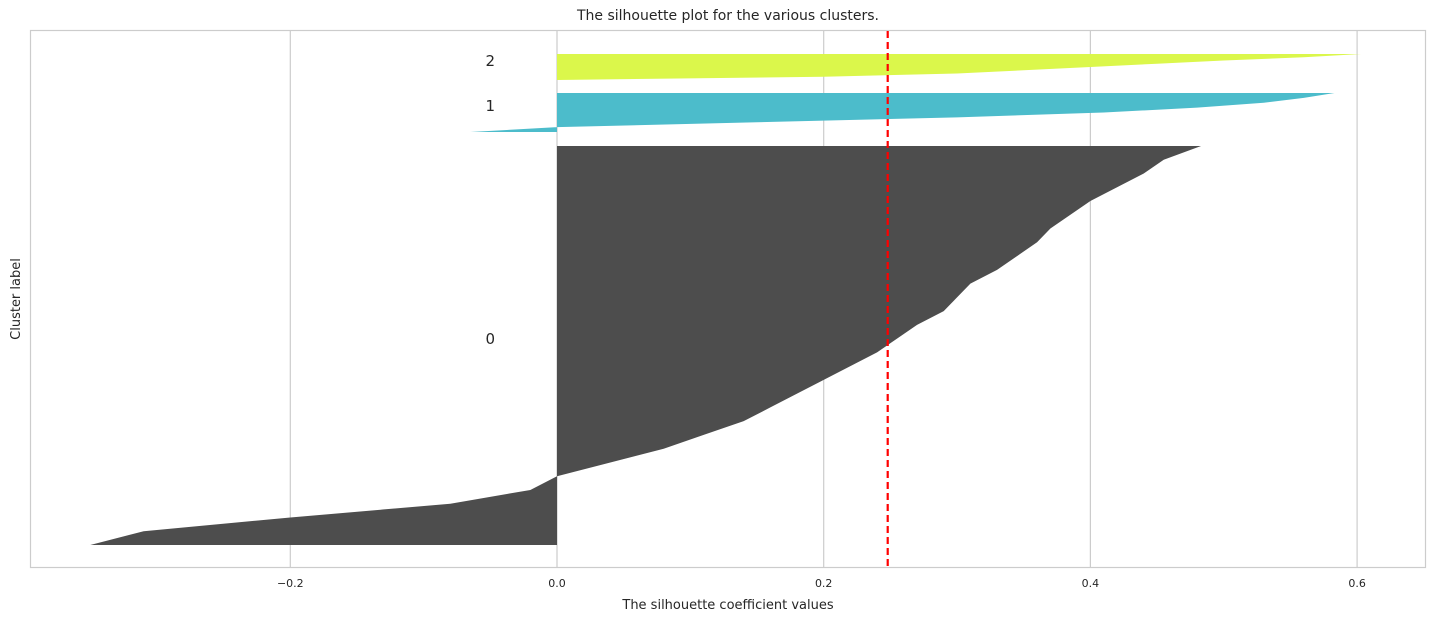 The image size is (1434, 620). What do you see at coordinates (557, 583) in the screenshot?
I see `x-tick-label: 0.0` at bounding box center [557, 583].